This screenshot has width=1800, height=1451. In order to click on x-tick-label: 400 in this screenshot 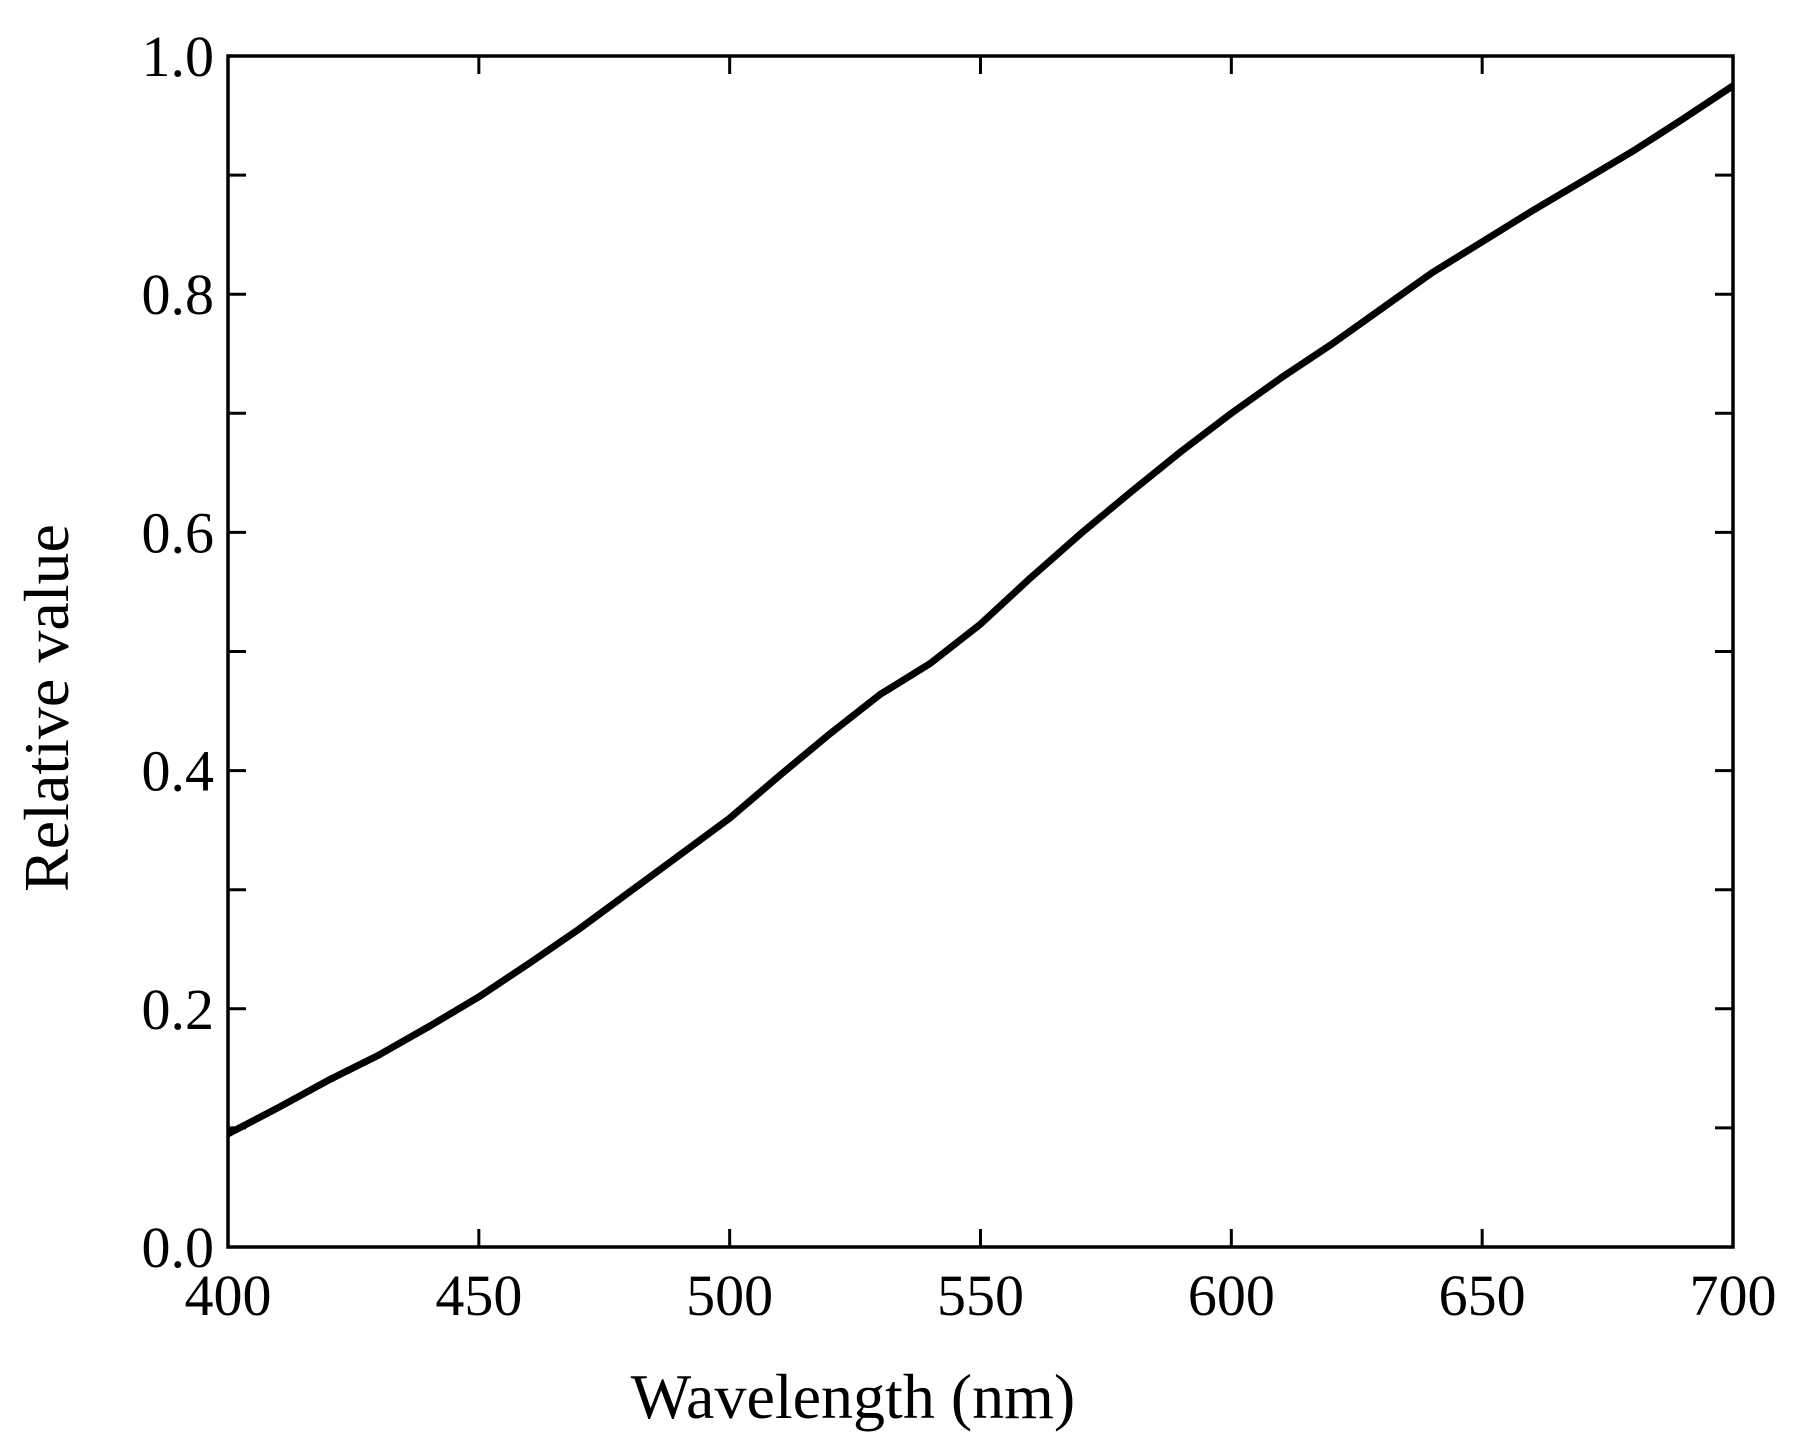, I will do `click(228, 1295)`.